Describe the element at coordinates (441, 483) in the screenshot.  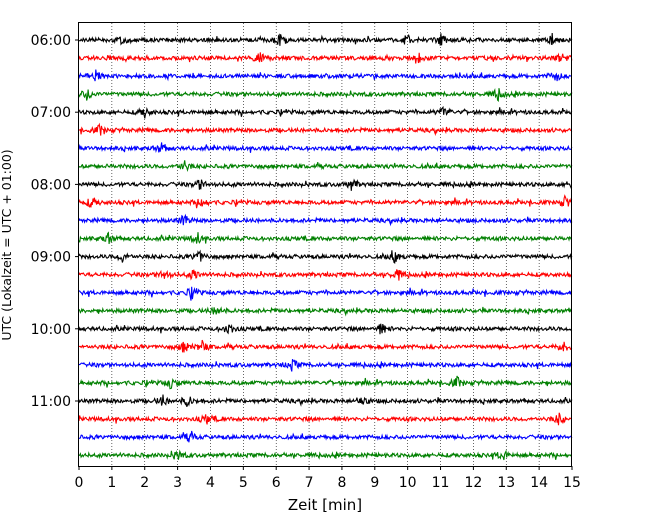
I see `x-tick-label: 11` at that location.